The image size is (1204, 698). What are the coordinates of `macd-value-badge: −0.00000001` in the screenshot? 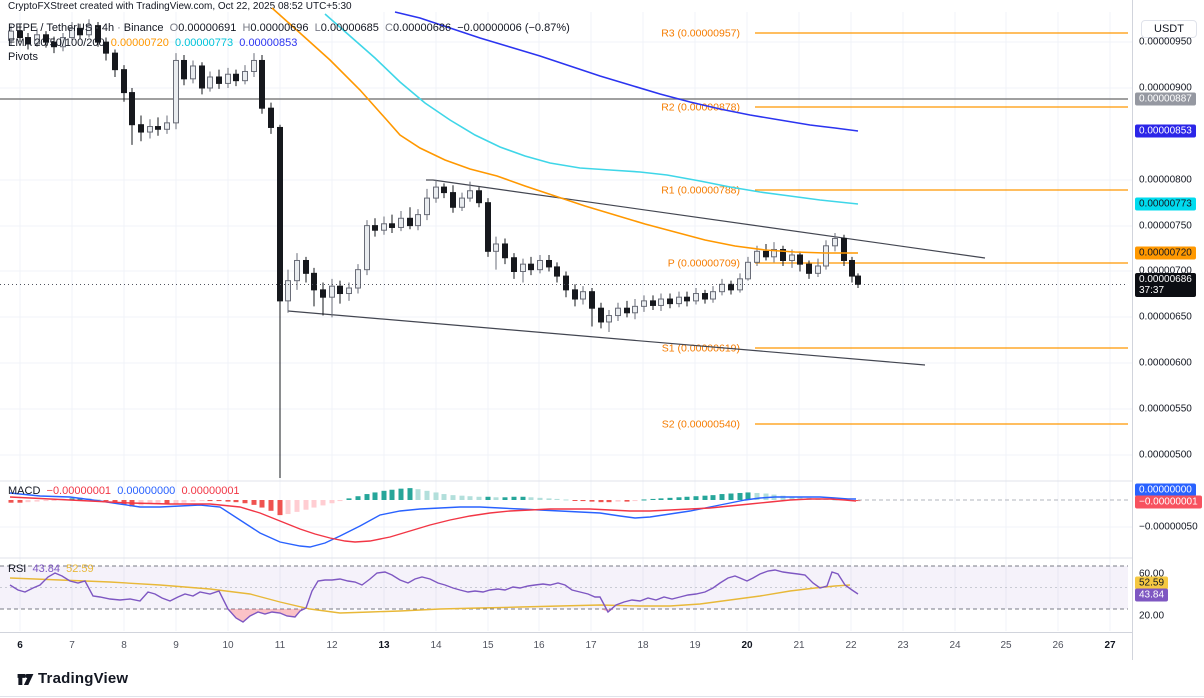 It's located at (1168, 502).